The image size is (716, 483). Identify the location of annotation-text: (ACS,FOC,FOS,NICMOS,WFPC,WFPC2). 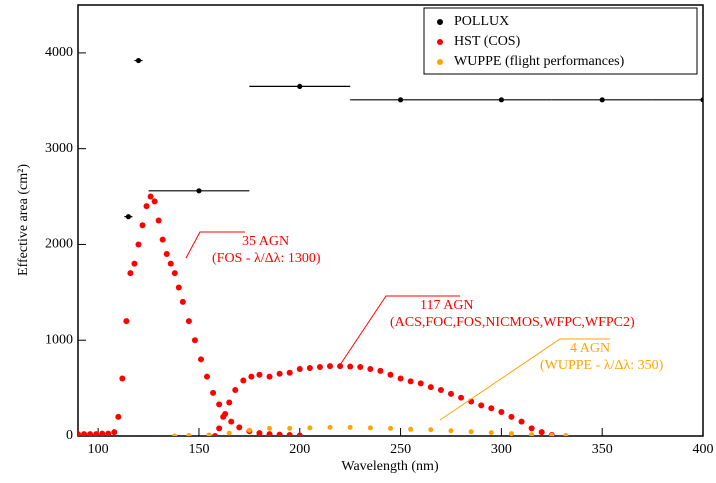
(512, 322).